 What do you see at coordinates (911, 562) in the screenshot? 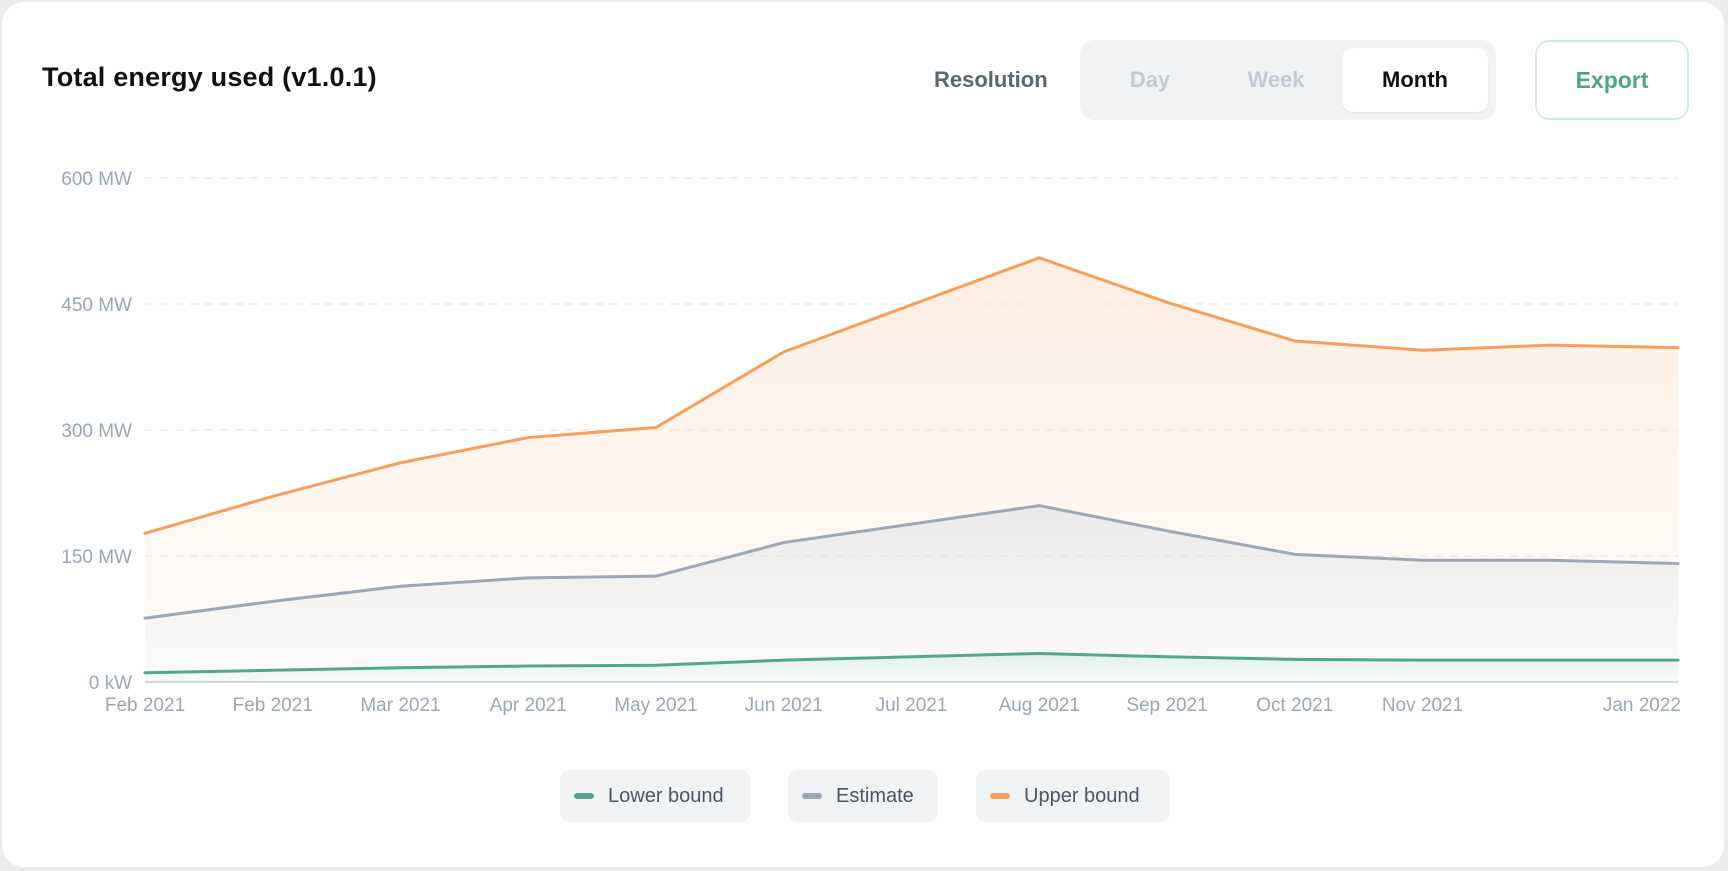
I see `line-estimate` at bounding box center [911, 562].